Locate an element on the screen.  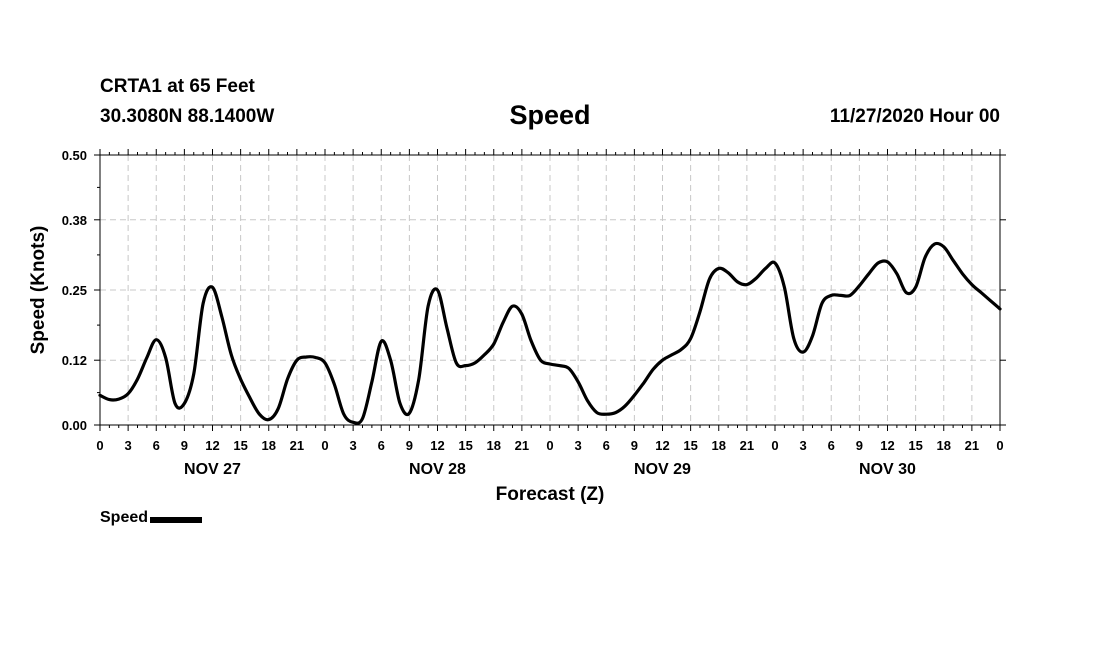
y-tick-labels: 0.00 0.12 0.25 0.38 0.50 is located at coordinates (74, 290).